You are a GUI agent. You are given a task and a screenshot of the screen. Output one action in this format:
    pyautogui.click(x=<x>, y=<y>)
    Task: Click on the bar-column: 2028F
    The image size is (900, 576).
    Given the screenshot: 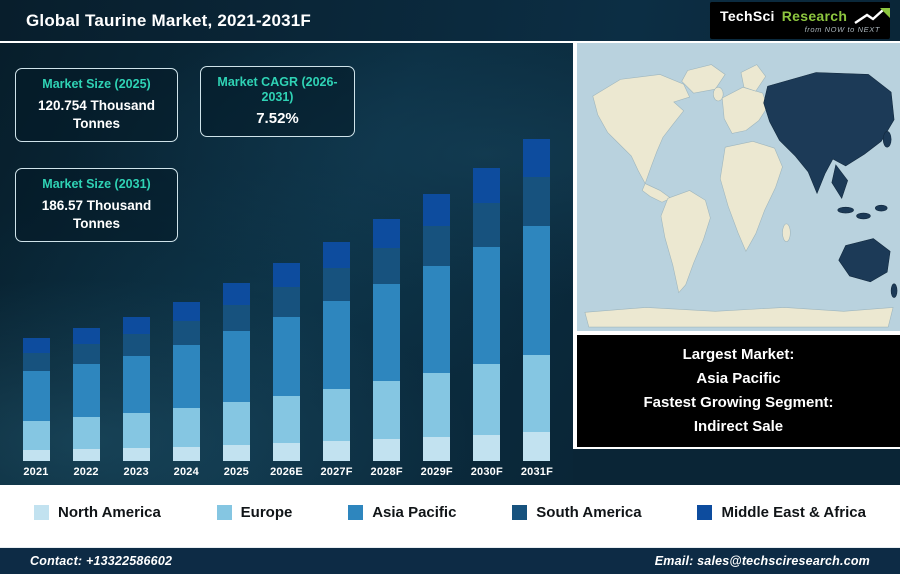 What is the action you would take?
    pyautogui.click(x=387, y=349)
    